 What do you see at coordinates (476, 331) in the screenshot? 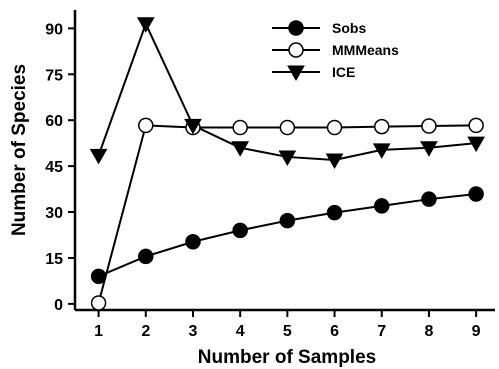
I see `x-tick-label-9: 9` at bounding box center [476, 331].